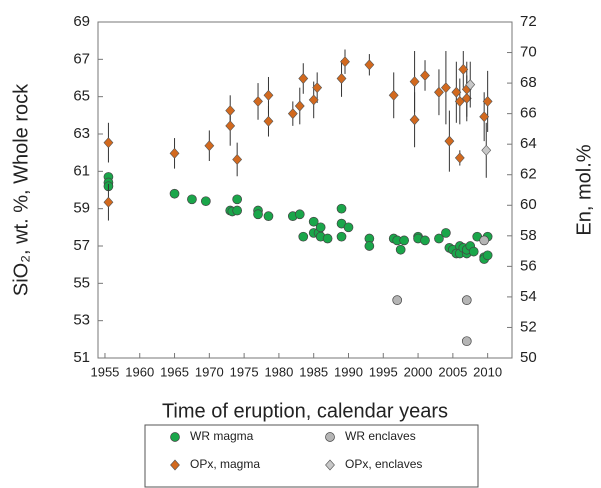 Image resolution: width=601 pixels, height=488 pixels. Describe the element at coordinates (81, 21) in the screenshot. I see `y-tick-label: 69` at that location.